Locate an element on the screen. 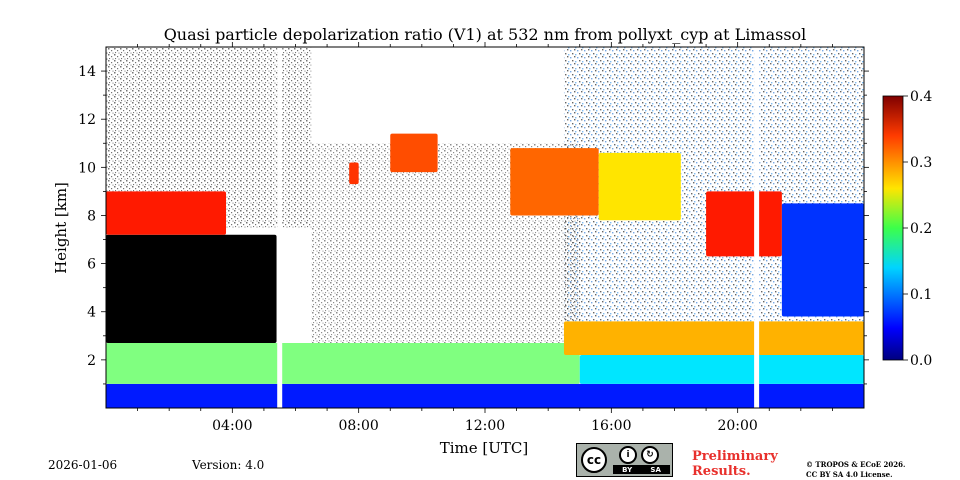  colorbar-tick-label: 0.3 is located at coordinates (921, 163).